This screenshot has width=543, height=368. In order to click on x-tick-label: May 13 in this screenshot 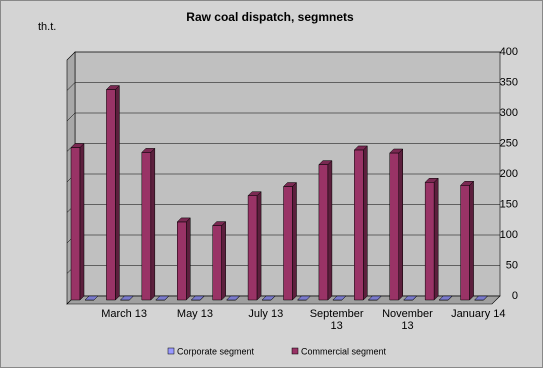, I will do `click(194, 314)`.